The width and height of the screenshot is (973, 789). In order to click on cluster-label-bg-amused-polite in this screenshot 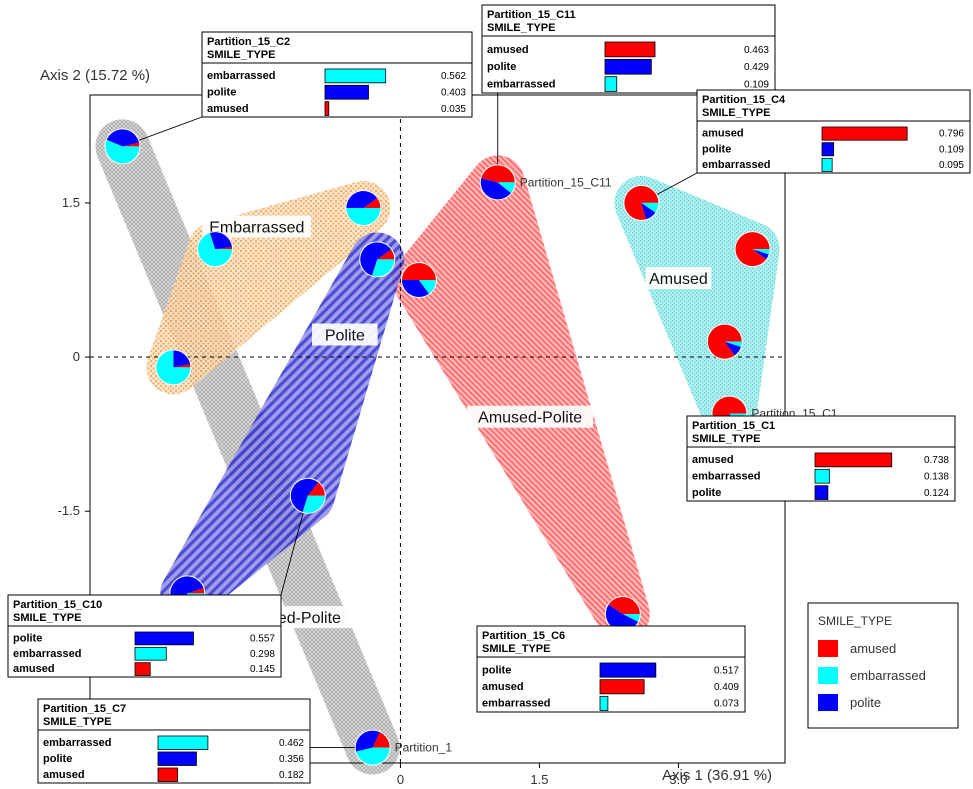, I will do `click(530, 416)`.